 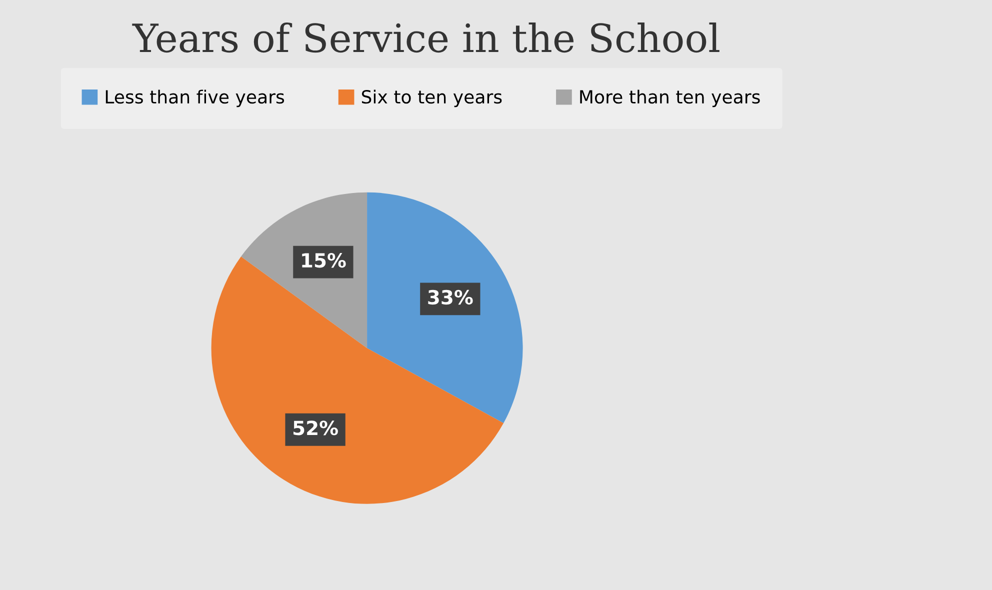 What do you see at coordinates (450, 297) in the screenshot?
I see `data-label: 33%` at bounding box center [450, 297].